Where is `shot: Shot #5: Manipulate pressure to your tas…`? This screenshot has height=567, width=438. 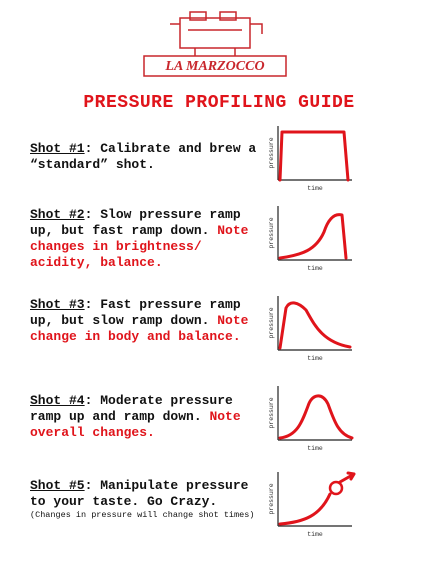
shot: Shot #5: Manipulate pressure to your tas… is located at coordinates (149, 499).